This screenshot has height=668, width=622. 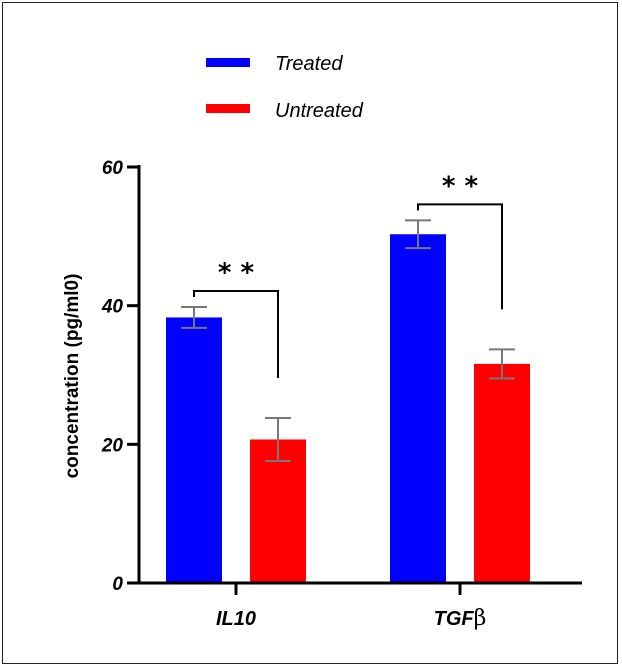 I want to click on error-bar-treated-tgf, so click(x=418, y=234).